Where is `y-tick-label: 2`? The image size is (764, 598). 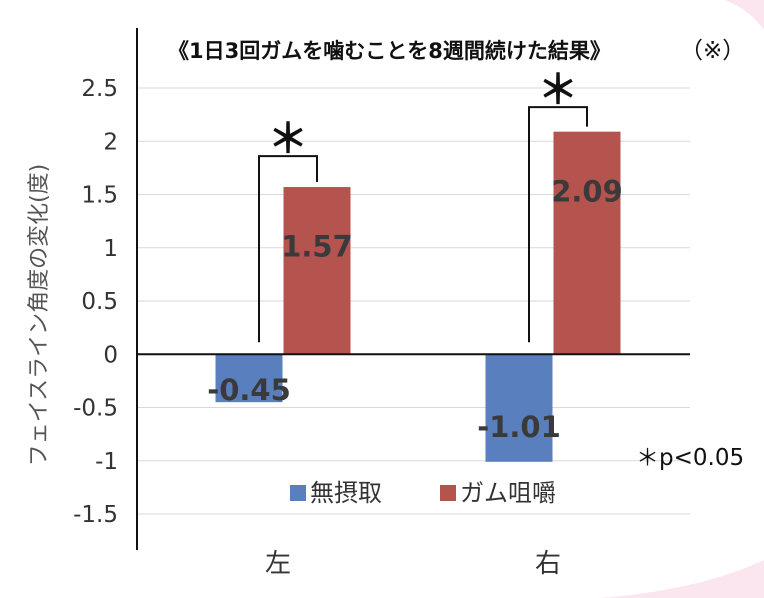
y-tick-label: 2 is located at coordinates (110, 142).